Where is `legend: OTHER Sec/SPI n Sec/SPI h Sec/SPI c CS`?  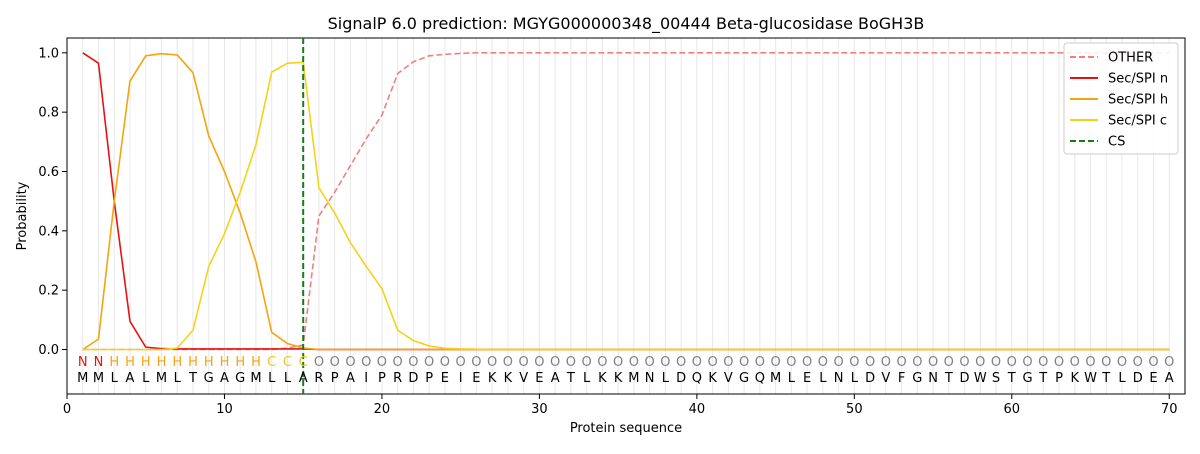 legend: OTHER Sec/SPI n Sec/SPI h Sec/SPI c CS is located at coordinates (1121, 98).